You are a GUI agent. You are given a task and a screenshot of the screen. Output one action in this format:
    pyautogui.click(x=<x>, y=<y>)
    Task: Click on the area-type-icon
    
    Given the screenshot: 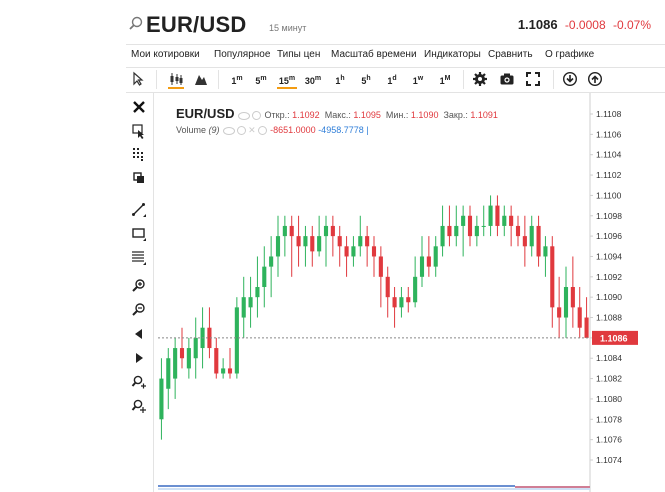 What is the action you would take?
    pyautogui.click(x=201, y=79)
    